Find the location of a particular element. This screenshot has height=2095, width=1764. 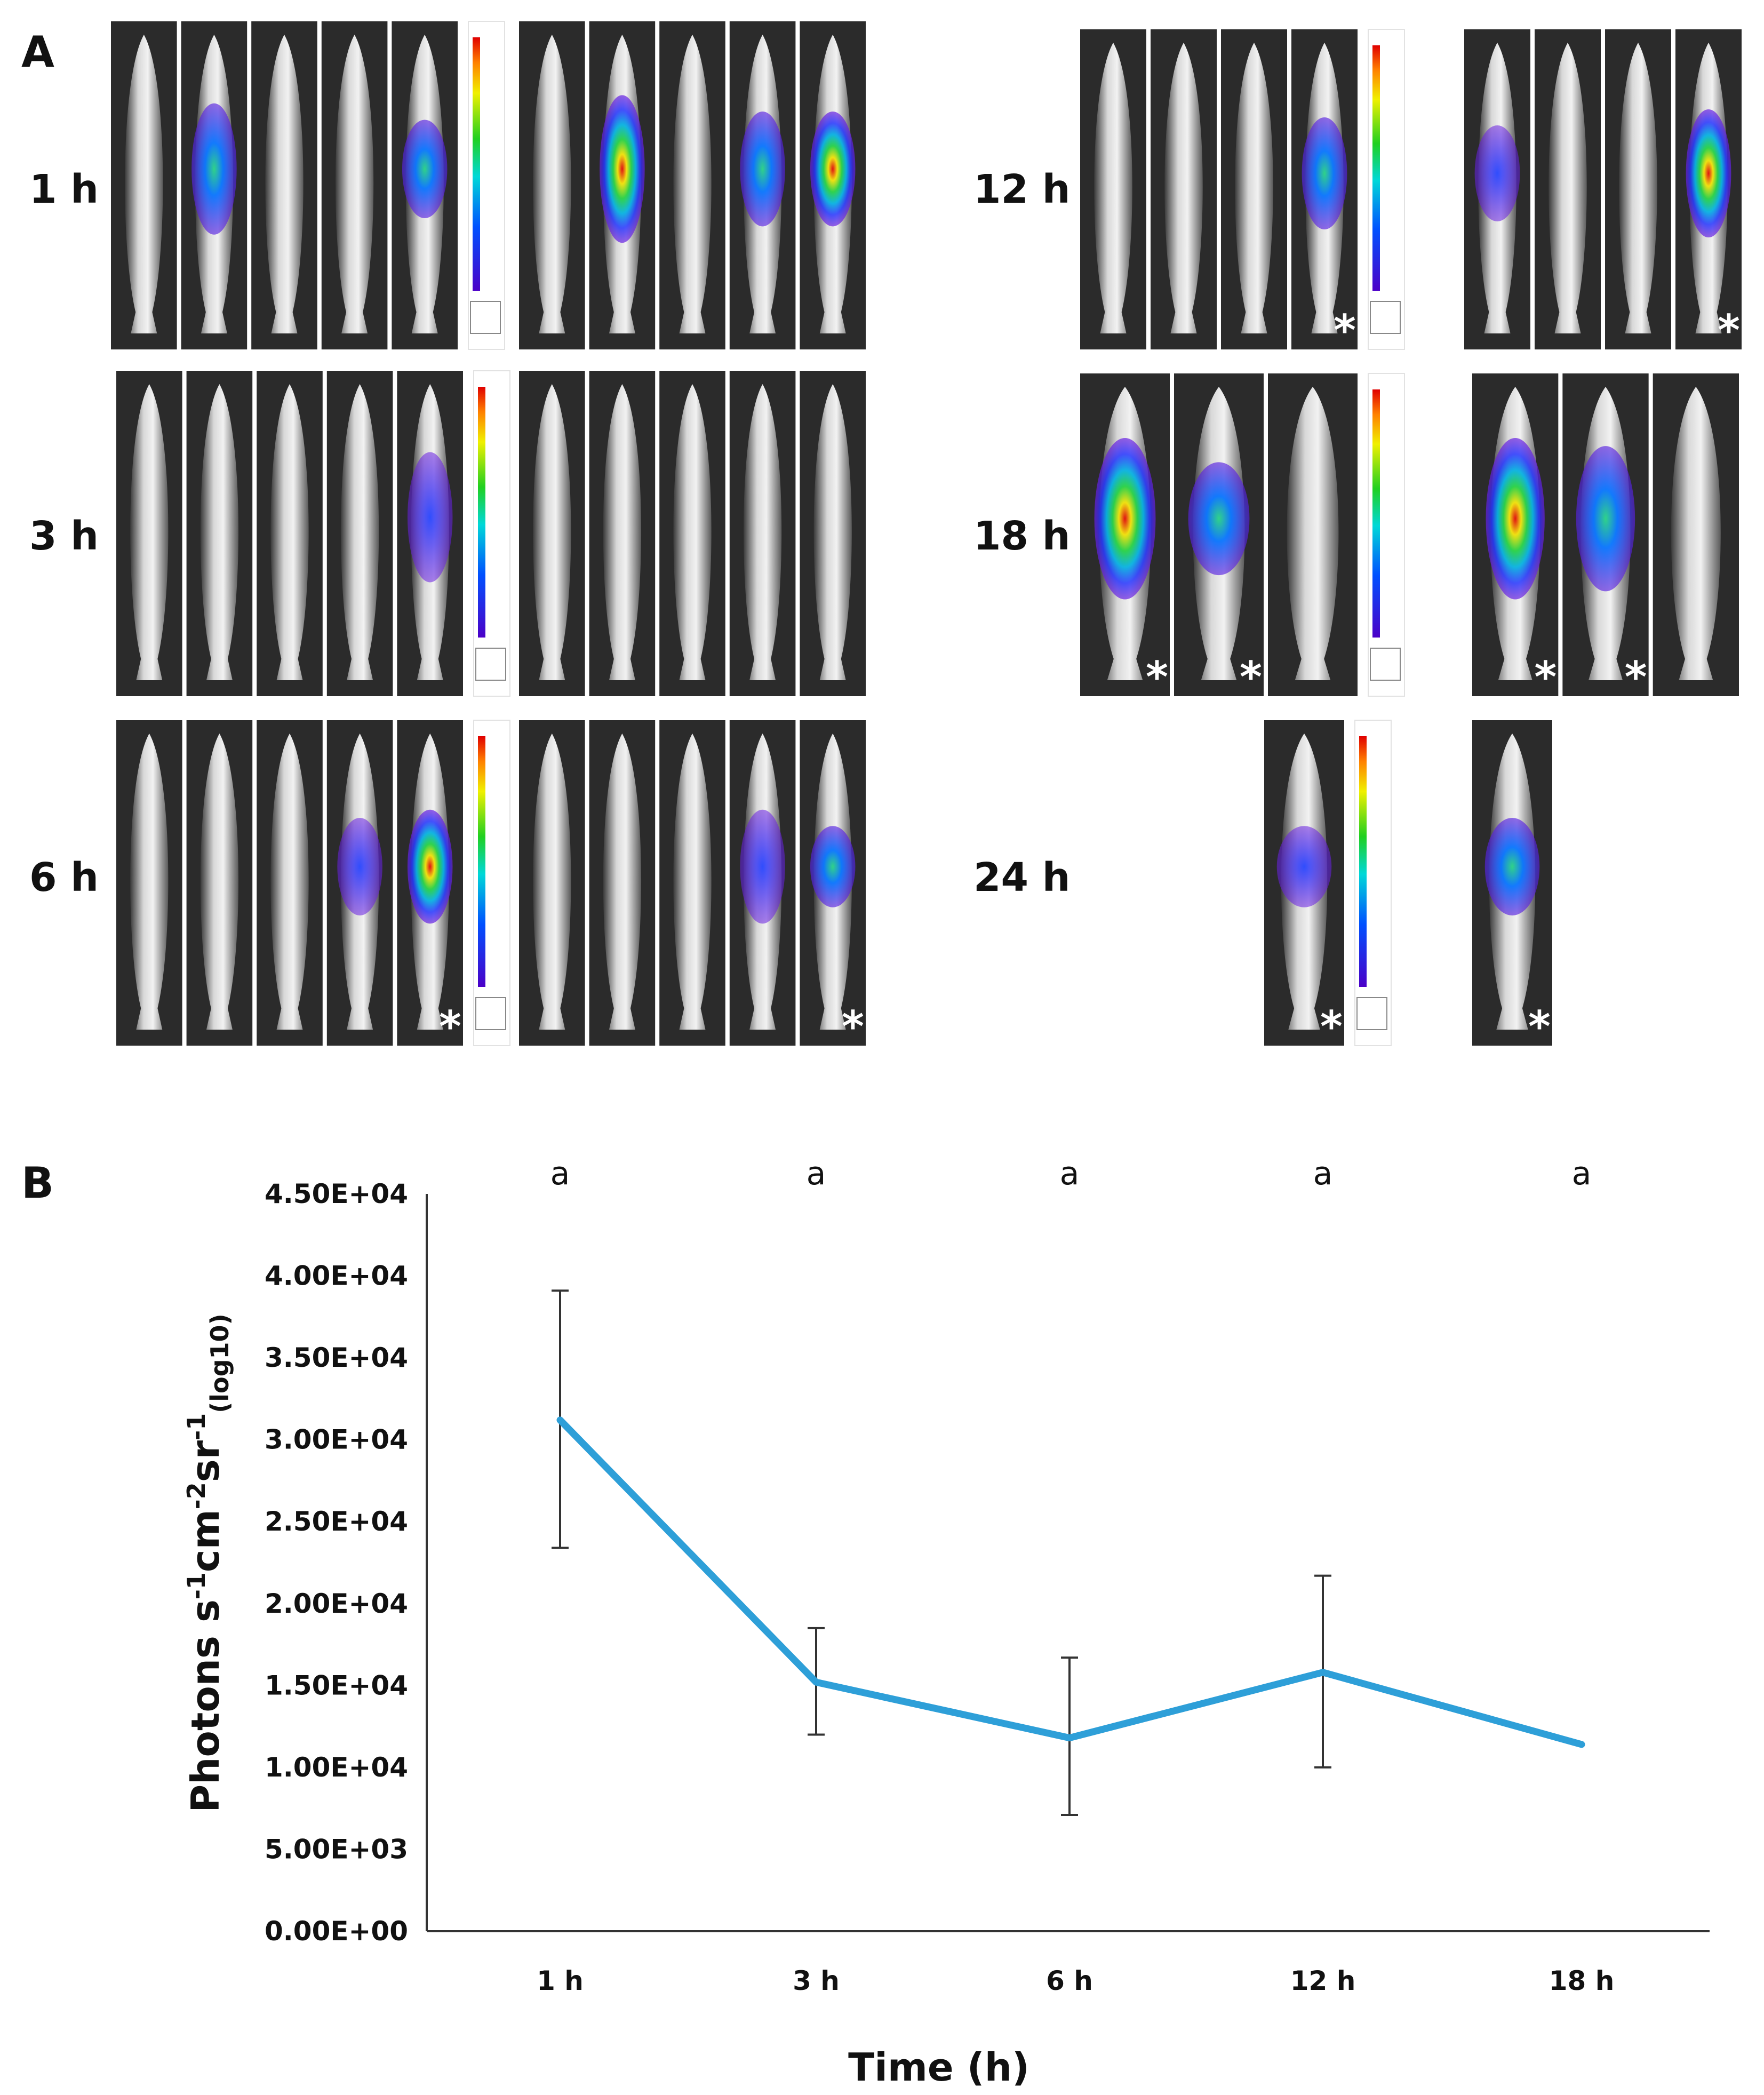

y-axis-title-base: Photons s is located at coordinates (206, 1705).